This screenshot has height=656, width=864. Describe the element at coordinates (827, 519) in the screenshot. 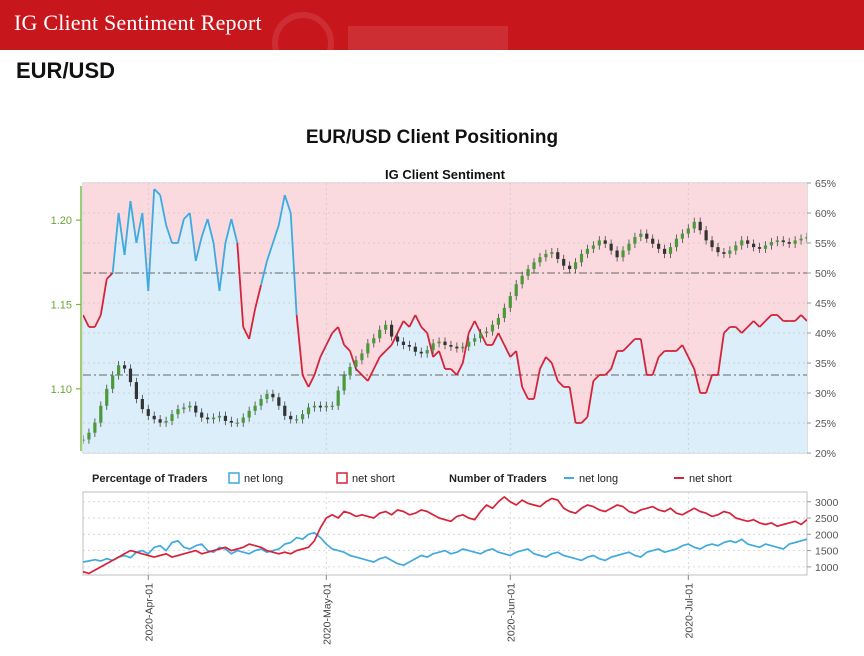

I see `right-count-tick-label: 2500` at that location.